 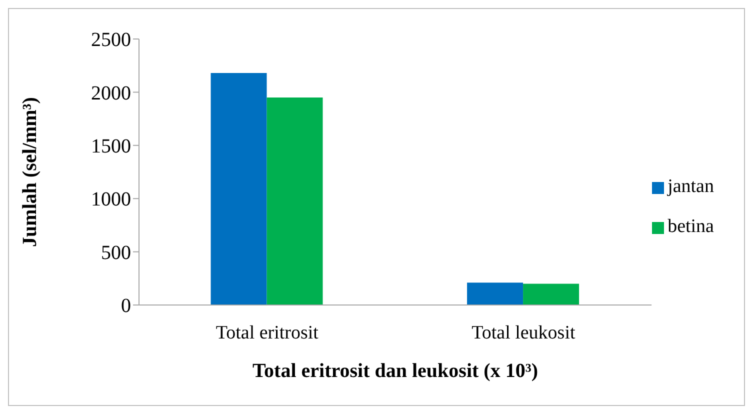 I want to click on legend-label: jantan, so click(x=691, y=186).